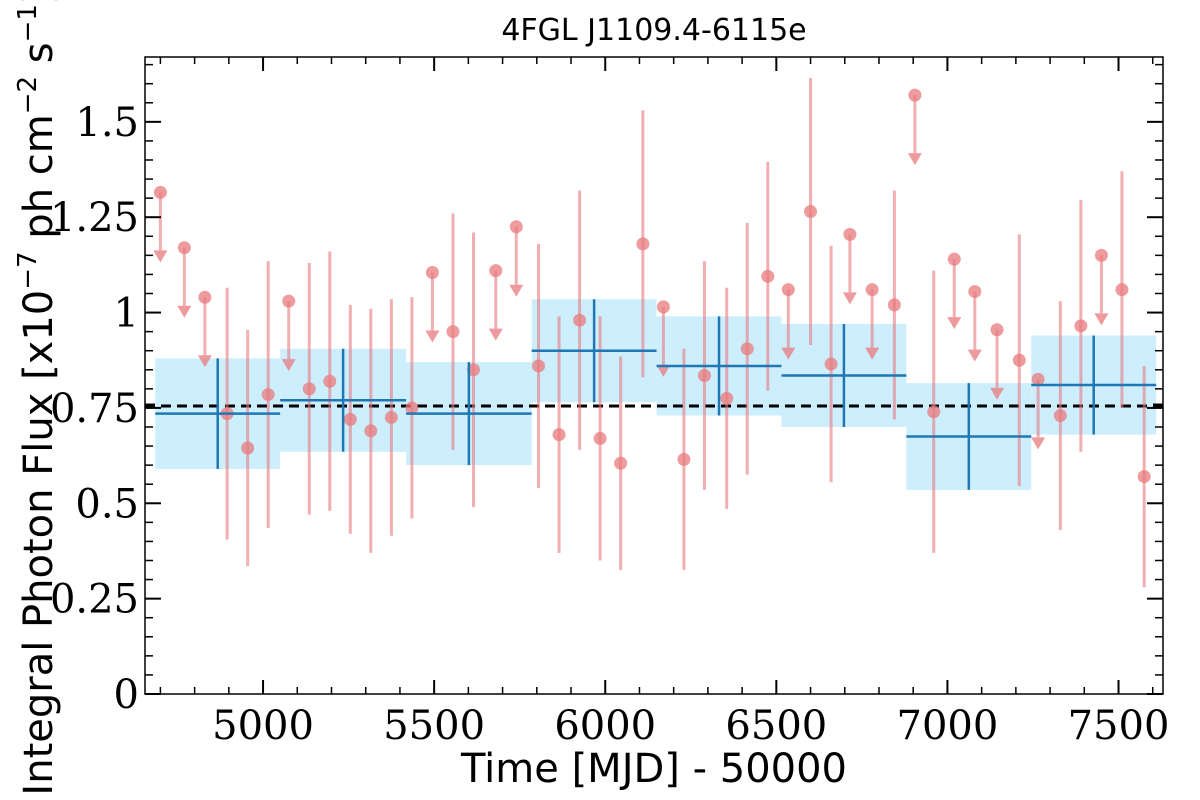  I want to click on y-tick-label: 0, so click(126, 695).